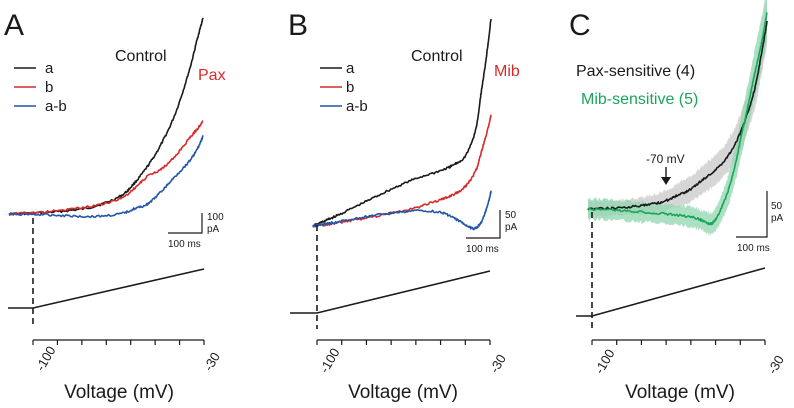 This screenshot has width=794, height=408. I want to click on x-axis-title-b: Voltage (mV), so click(403, 392).